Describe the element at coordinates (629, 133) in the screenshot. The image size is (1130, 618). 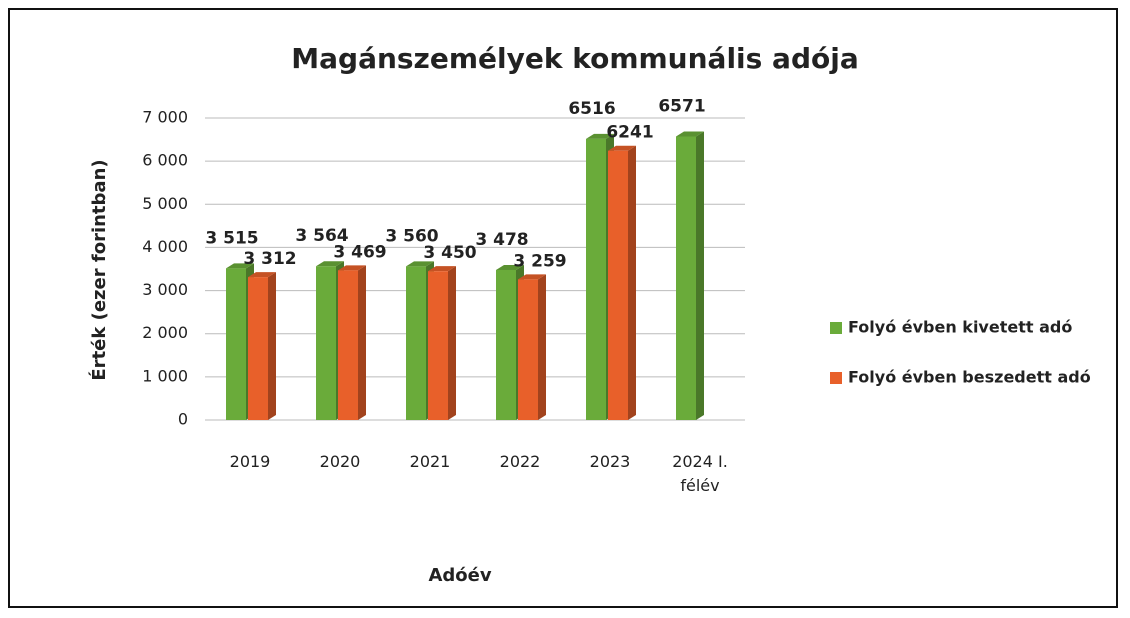
I see `data-label: 6241` at that location.